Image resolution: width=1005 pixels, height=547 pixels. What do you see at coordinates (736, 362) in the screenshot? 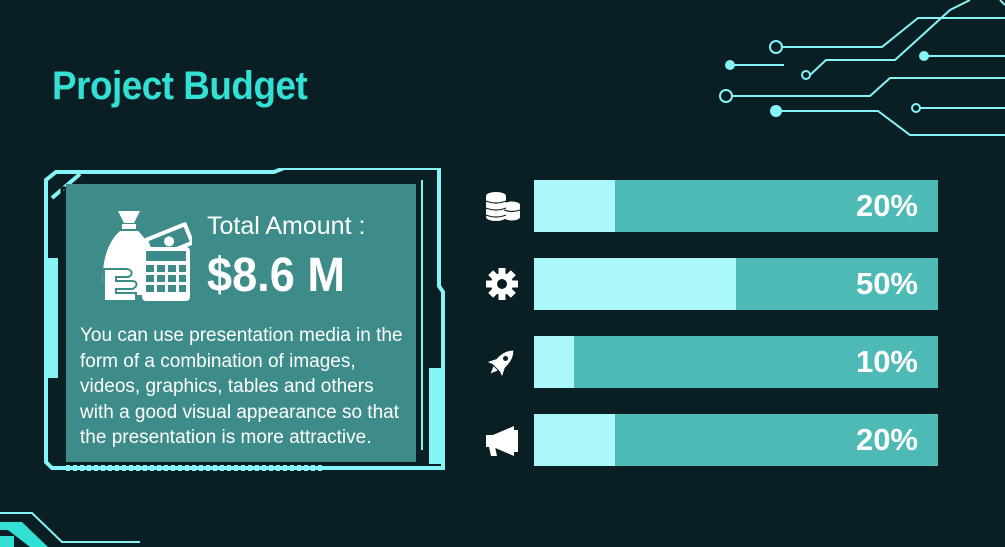
I see `budget-bar-track: 10%` at bounding box center [736, 362].